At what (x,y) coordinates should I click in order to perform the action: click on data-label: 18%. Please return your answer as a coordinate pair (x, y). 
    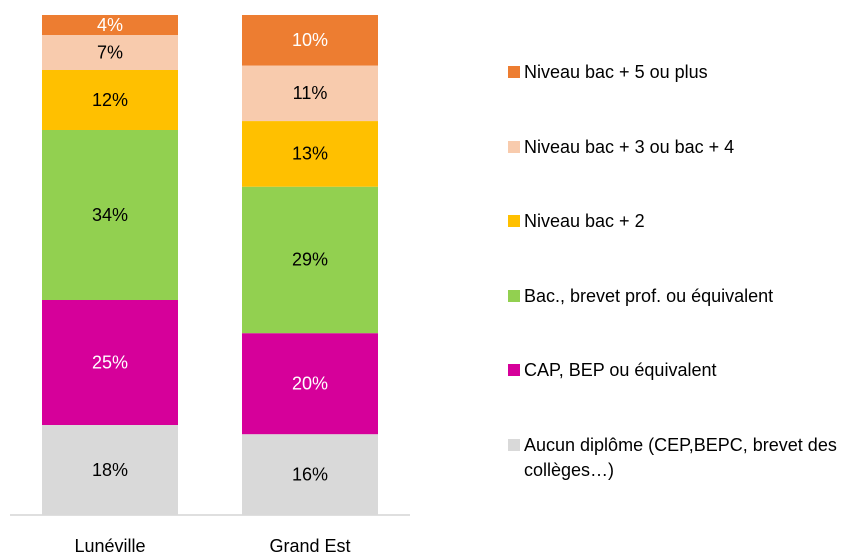
    Looking at the image, I should click on (110, 470).